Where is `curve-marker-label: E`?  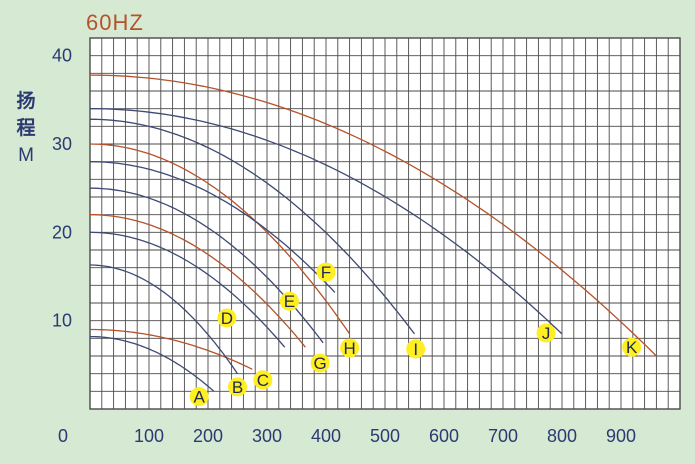
curve-marker-label: E is located at coordinates (289, 301).